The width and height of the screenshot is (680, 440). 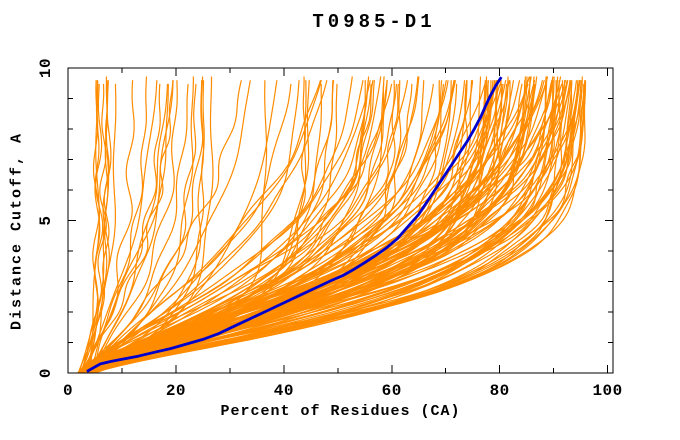 I want to click on x-tick-label: 0, so click(x=68, y=391).